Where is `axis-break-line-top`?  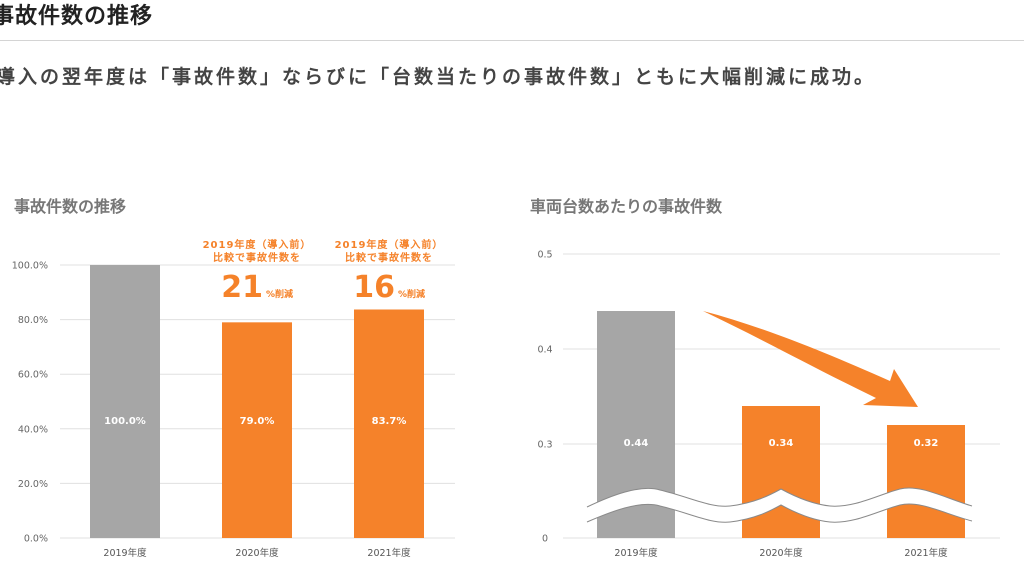
axis-break-line-top is located at coordinates (779, 497).